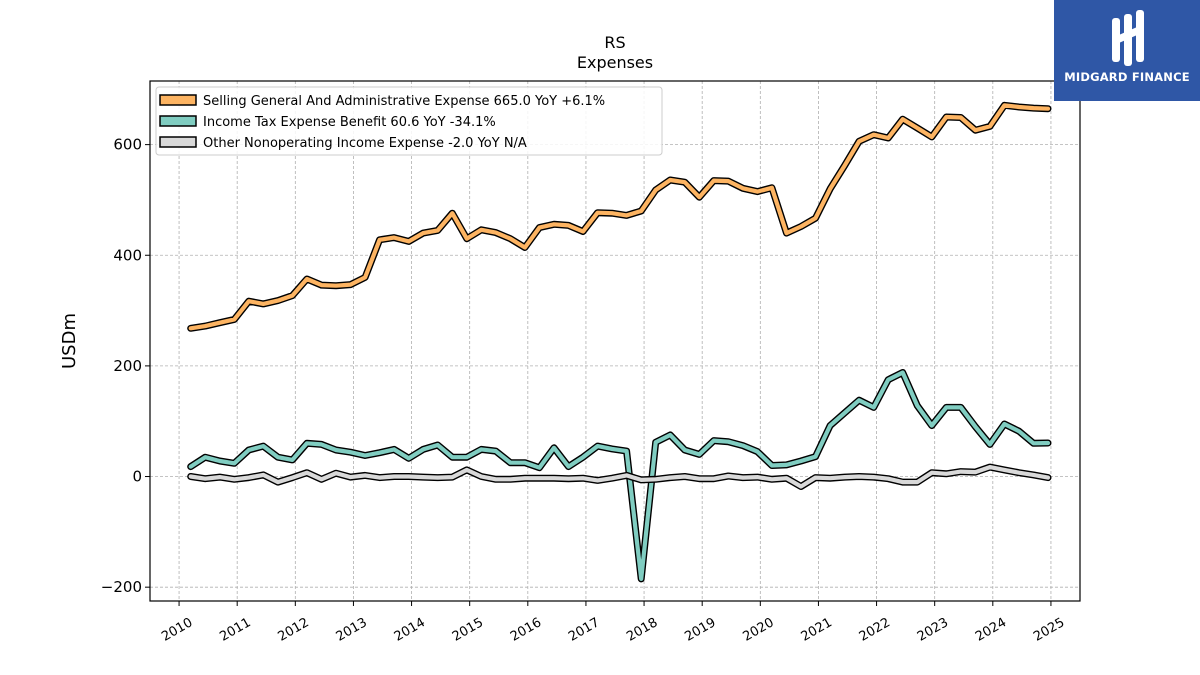 This screenshot has height=675, width=1200. Describe the element at coordinates (468, 630) in the screenshot. I see `x-tick-label: 2015` at that location.